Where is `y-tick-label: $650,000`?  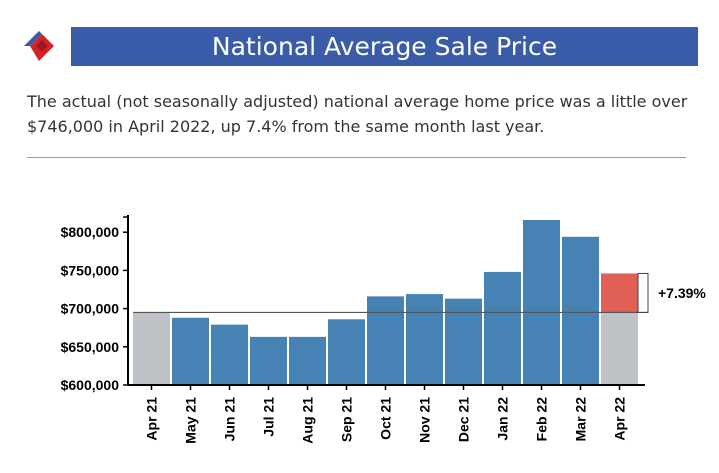 y-tick-label: $650,000 is located at coordinates (90, 347).